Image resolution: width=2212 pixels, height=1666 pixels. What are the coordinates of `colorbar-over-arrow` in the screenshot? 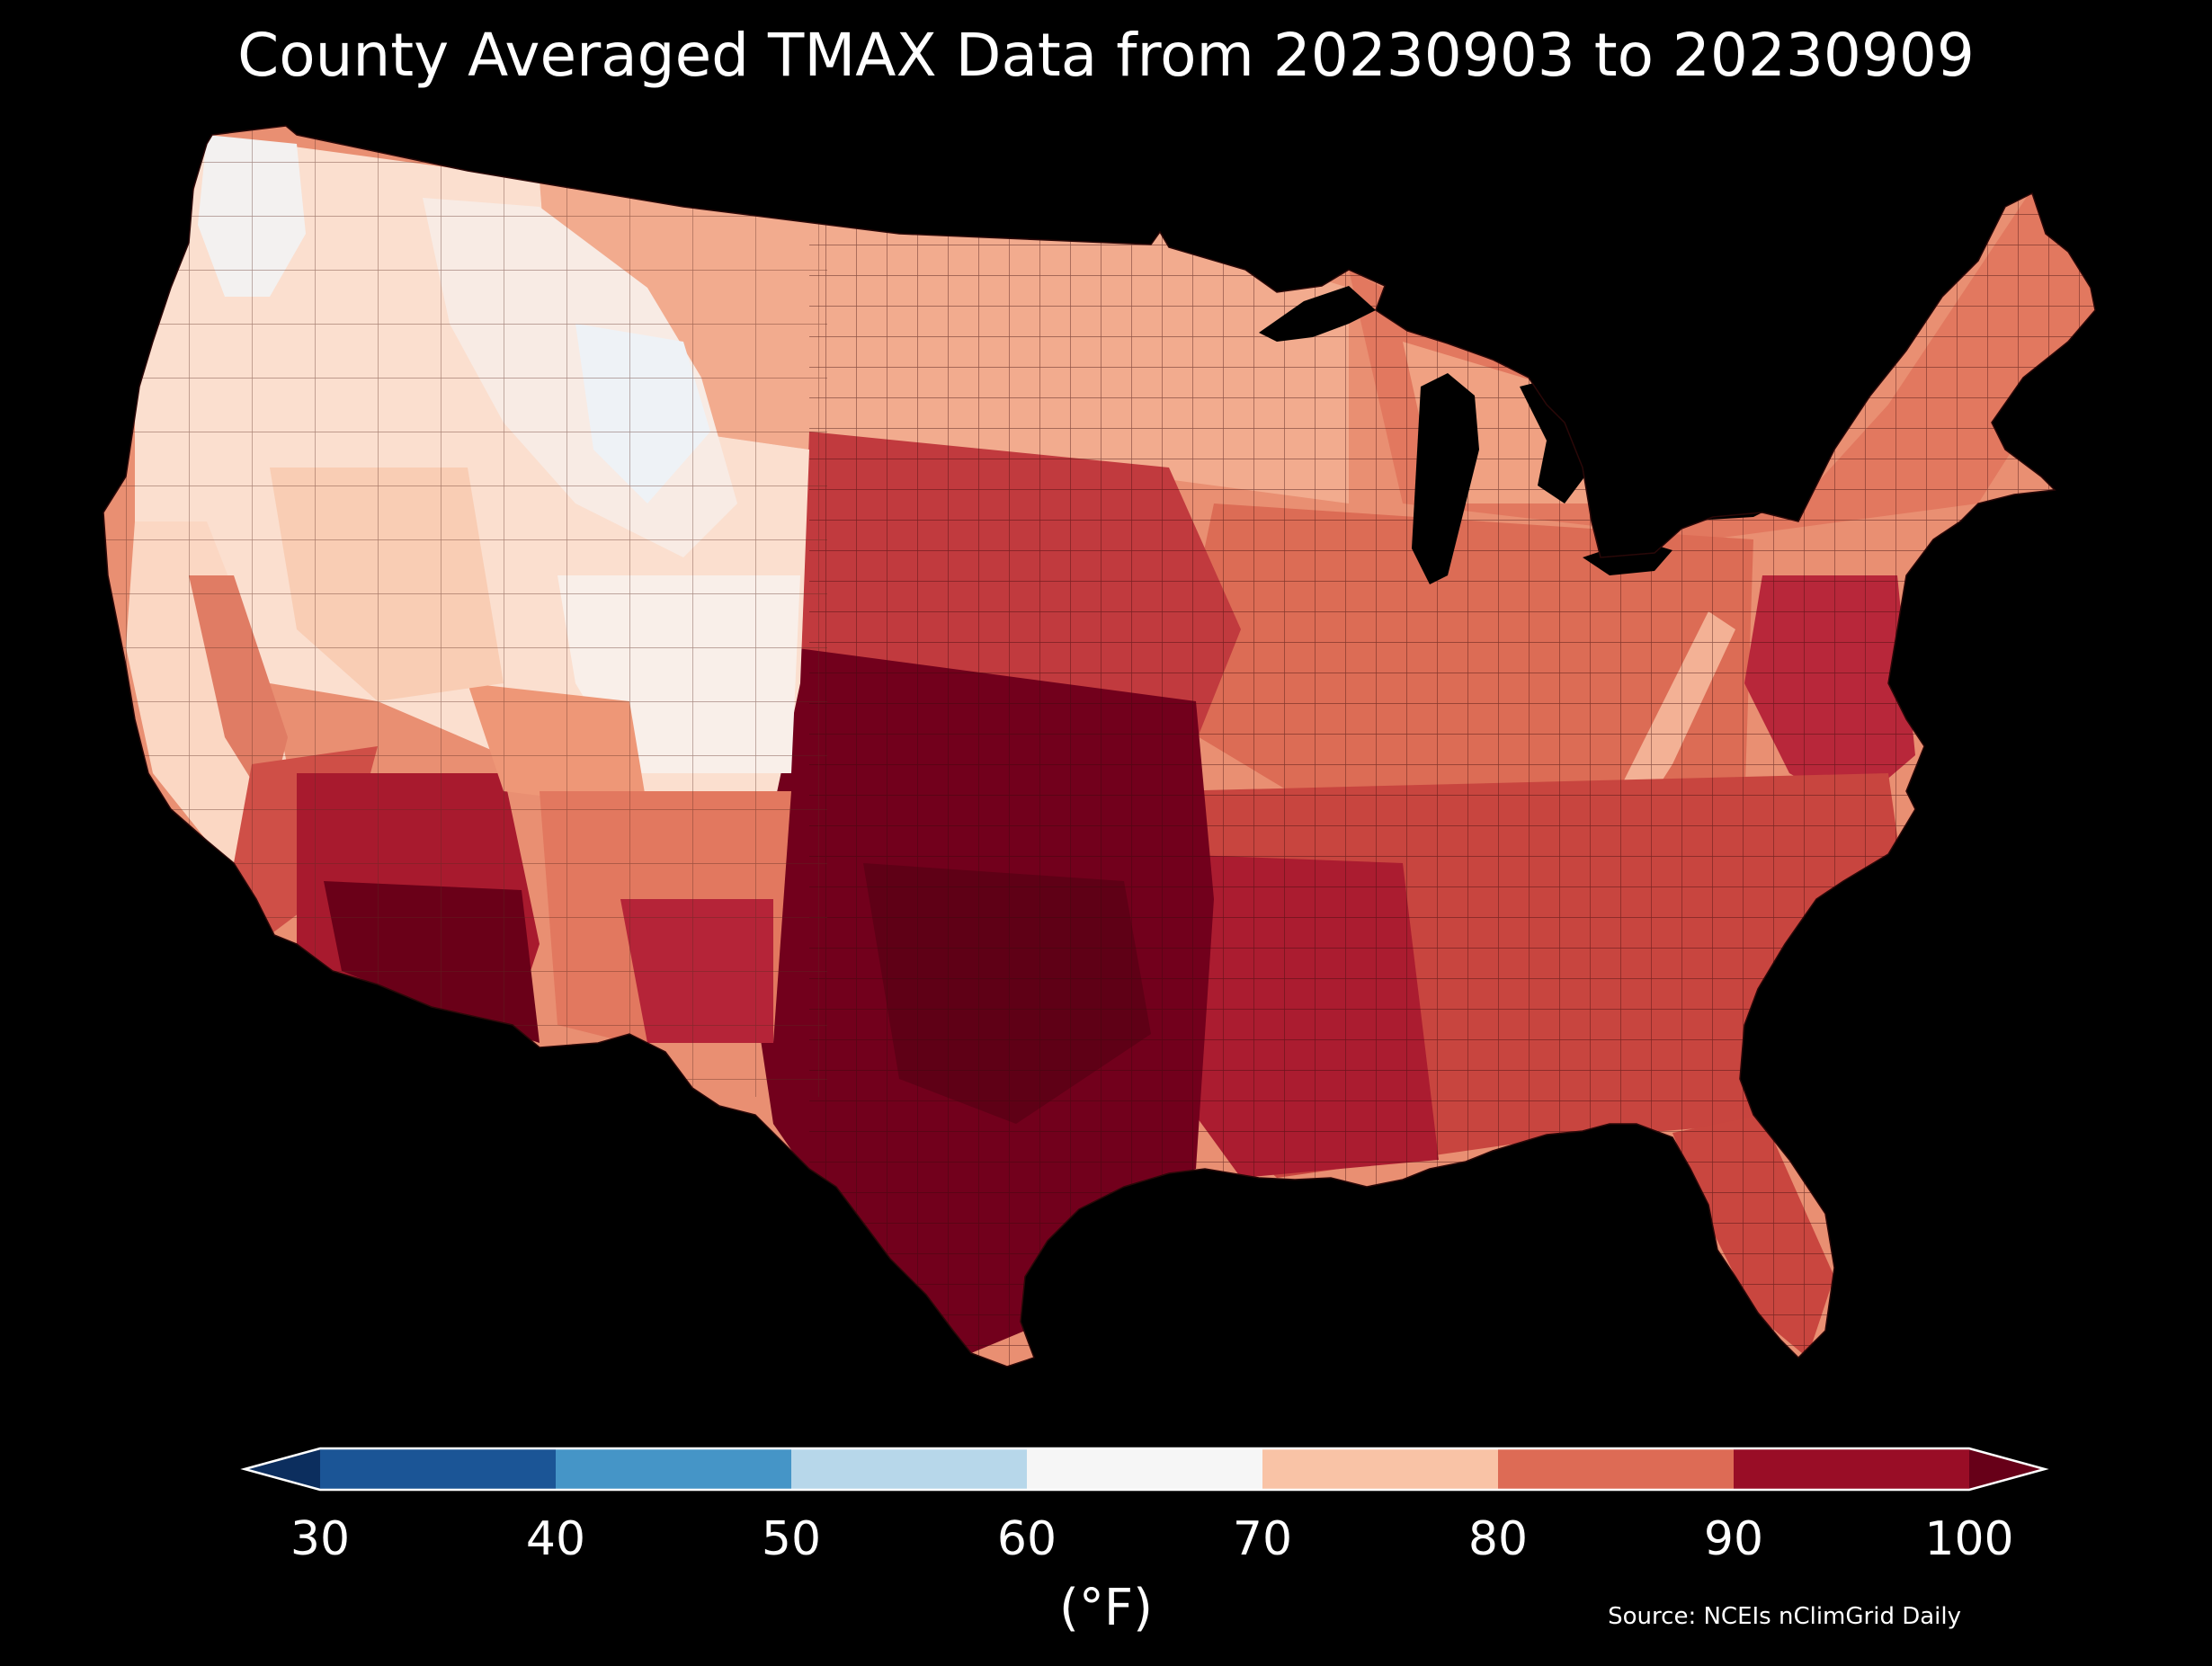 It's located at (2007, 1469).